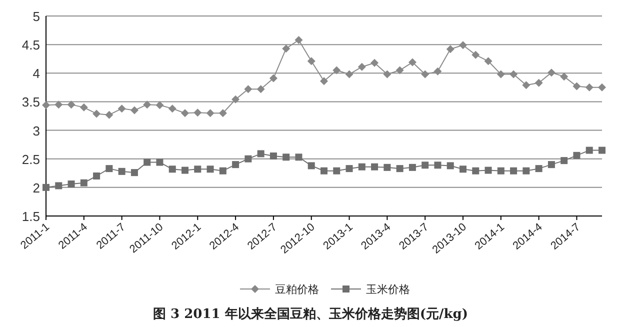  I want to click on y-tick-label: 3.5, so click(31, 102).